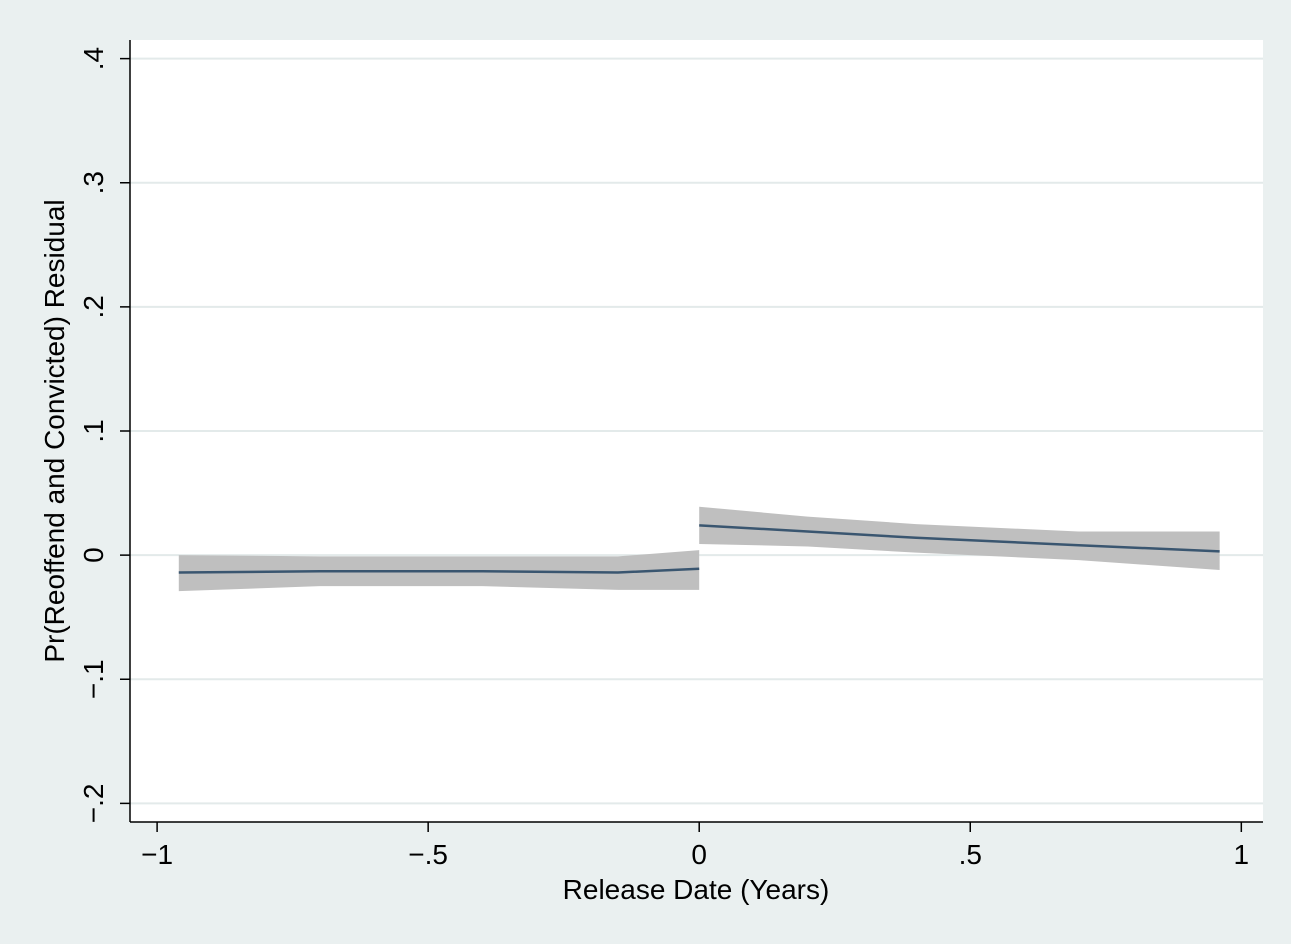 This screenshot has height=949, width=1291. Describe the element at coordinates (93, 555) in the screenshot. I see `y-tick-label: 0` at that location.